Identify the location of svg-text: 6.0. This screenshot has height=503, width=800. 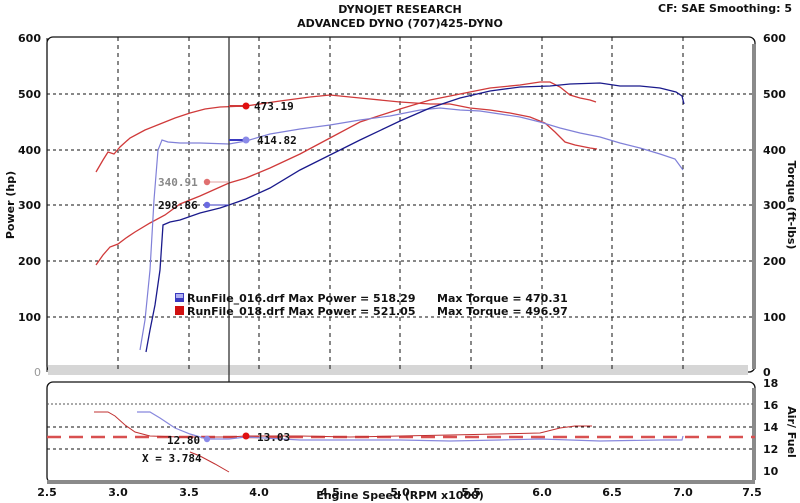
(542, 492).